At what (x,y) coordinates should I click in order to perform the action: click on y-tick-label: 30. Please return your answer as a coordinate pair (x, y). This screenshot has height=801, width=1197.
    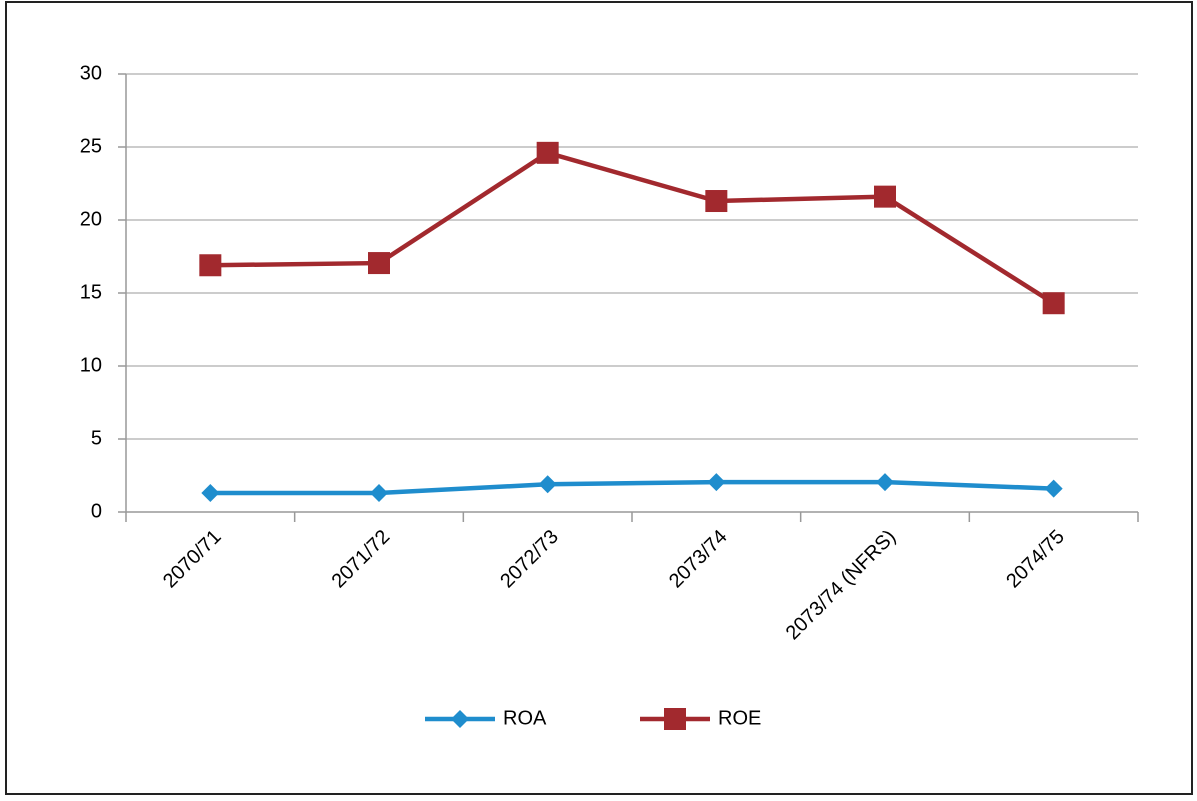
    Looking at the image, I should click on (91, 73).